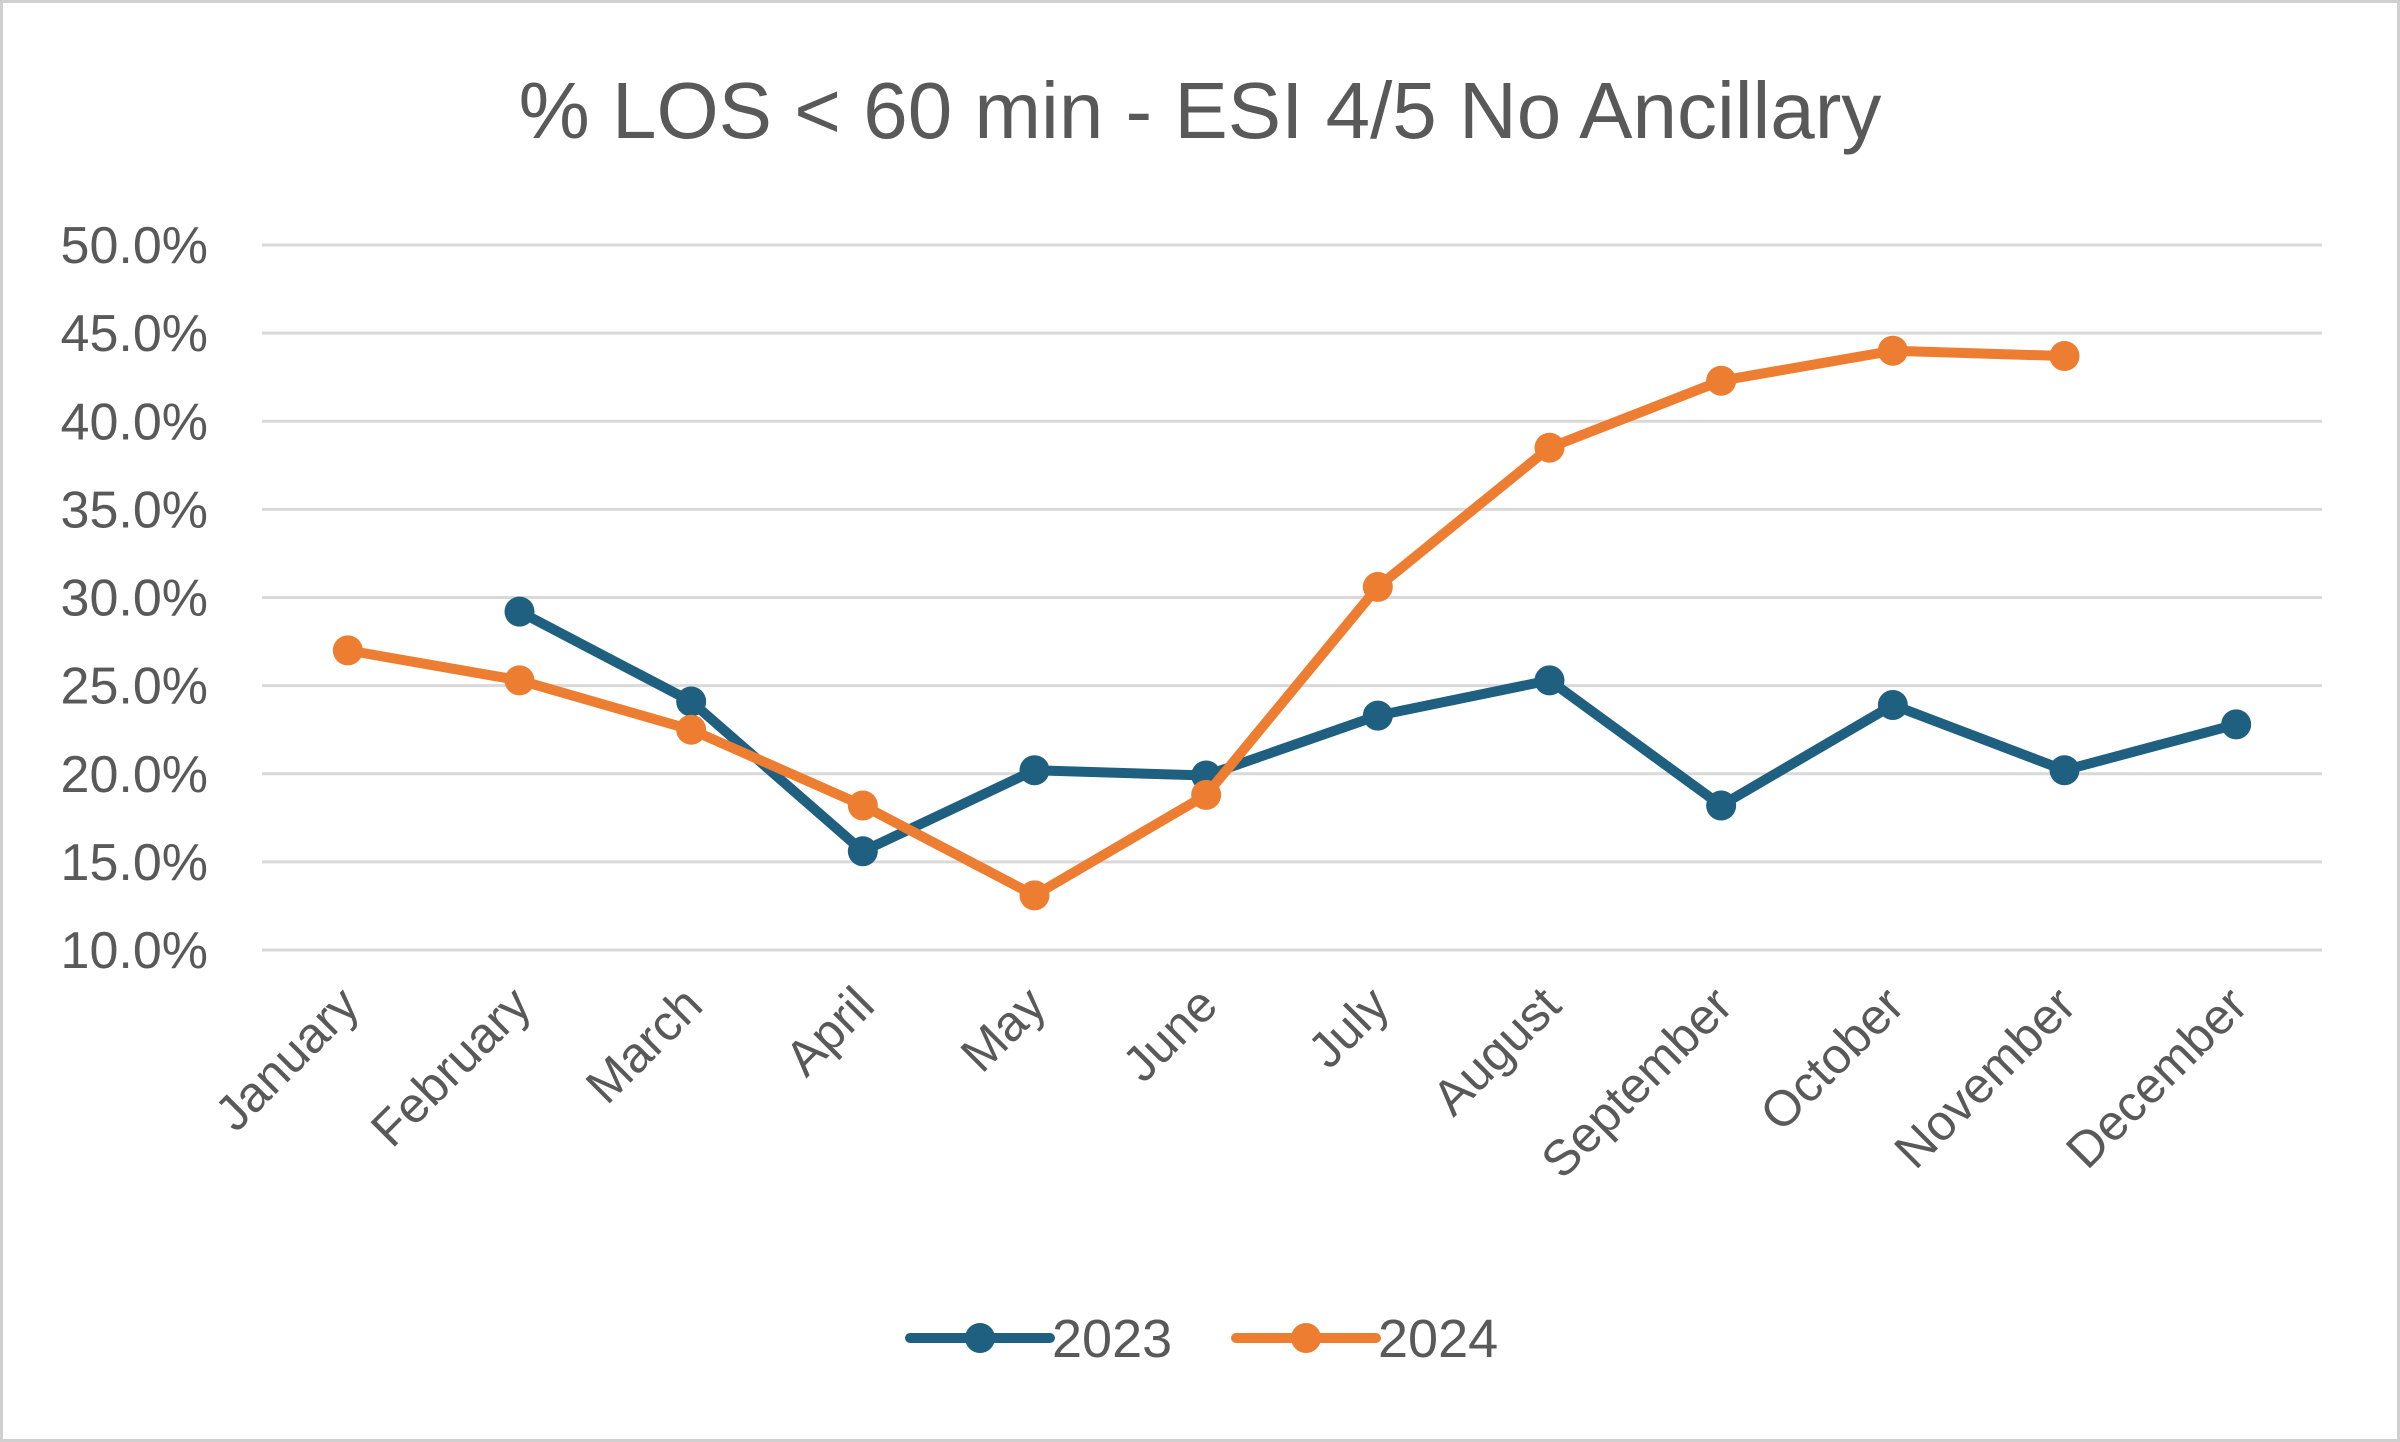 This screenshot has height=1442, width=2400. Describe the element at coordinates (1038, 1339) in the screenshot. I see `legend-item-2023: 2023` at that location.